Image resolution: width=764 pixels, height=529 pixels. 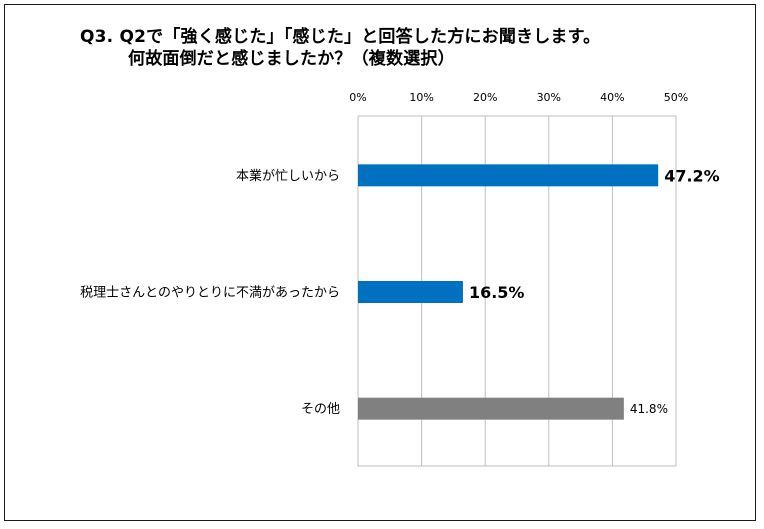 I want to click on data-label-1: 16.5%, so click(x=497, y=292).